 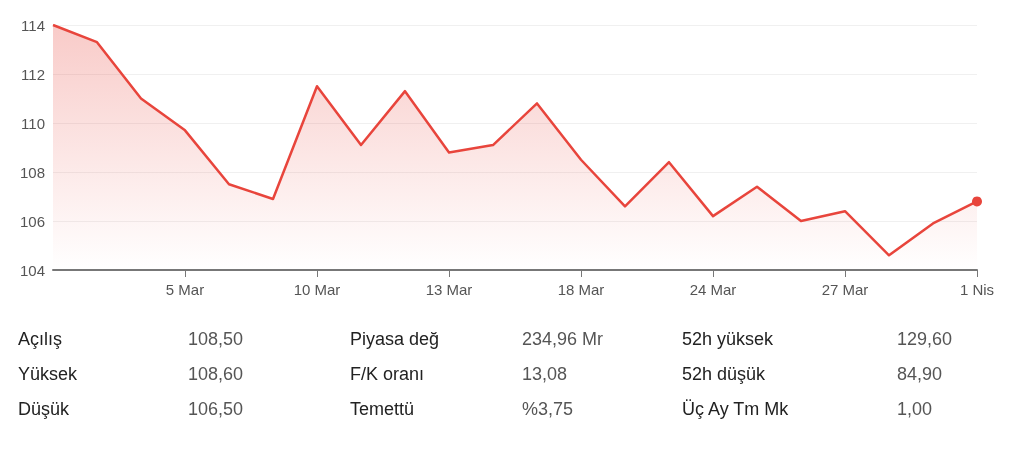 I want to click on text: 129,60, so click(x=925, y=339).